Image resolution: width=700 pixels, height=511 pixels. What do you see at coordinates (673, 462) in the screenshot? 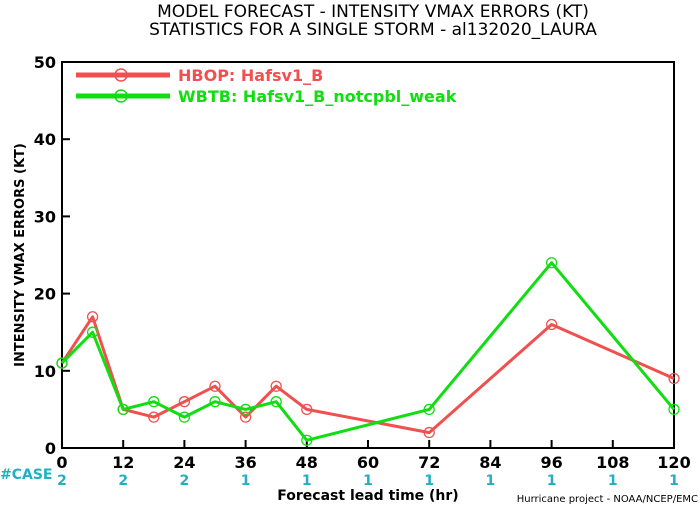
I see `x-tick-label: 120` at bounding box center [673, 462].